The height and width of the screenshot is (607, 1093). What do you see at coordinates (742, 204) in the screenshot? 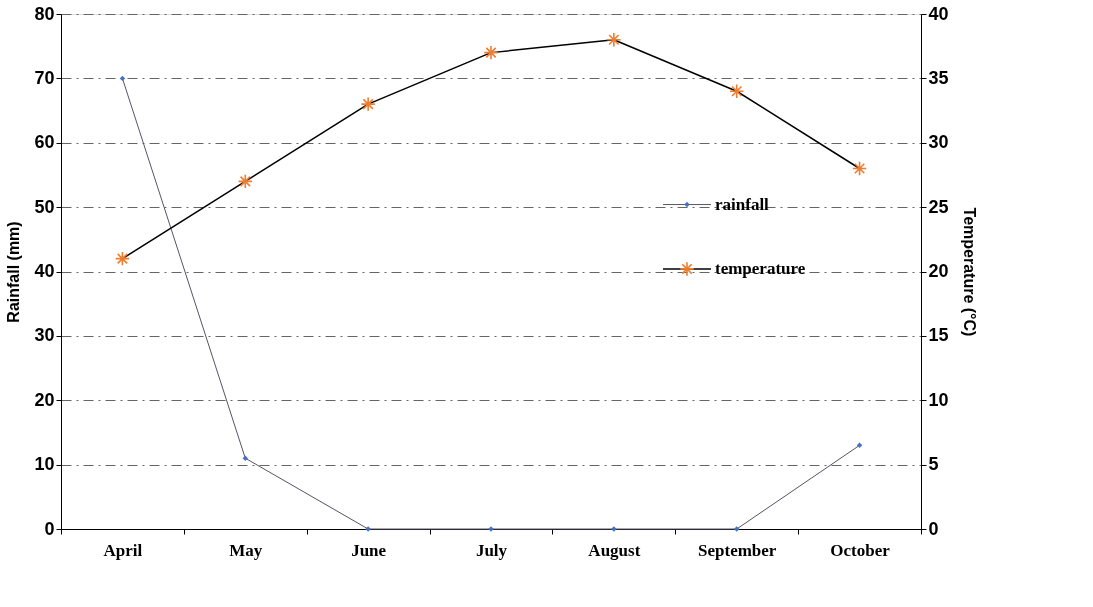
I see `legend-label: rainfall` at bounding box center [742, 204].